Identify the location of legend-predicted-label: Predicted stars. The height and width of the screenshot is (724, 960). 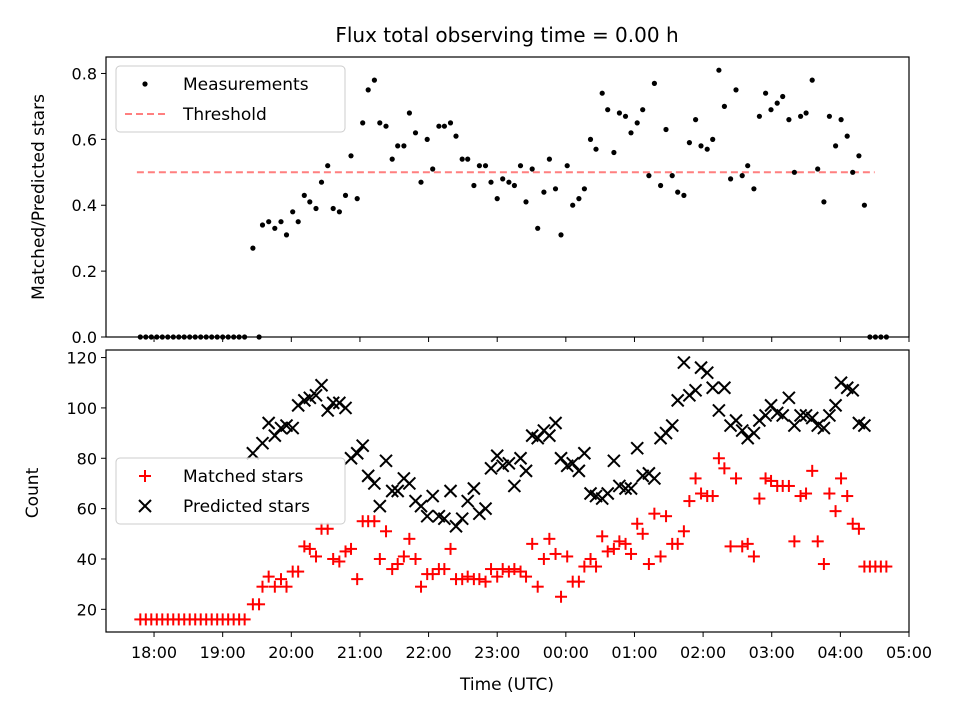
(246, 507).